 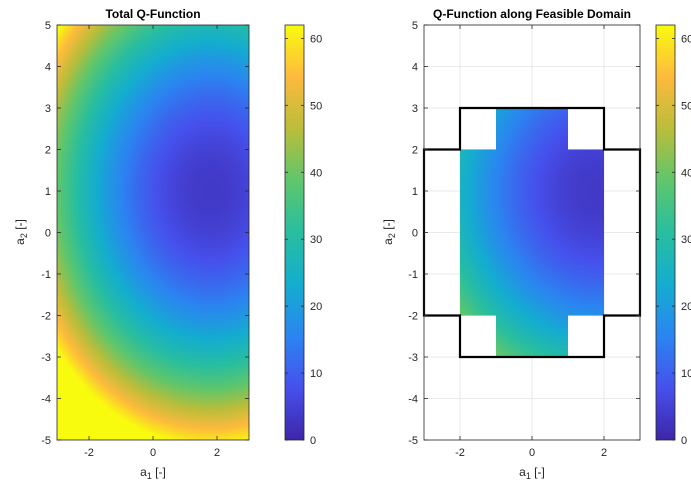 I want to click on feasible-regions, so click(x=532, y=232).